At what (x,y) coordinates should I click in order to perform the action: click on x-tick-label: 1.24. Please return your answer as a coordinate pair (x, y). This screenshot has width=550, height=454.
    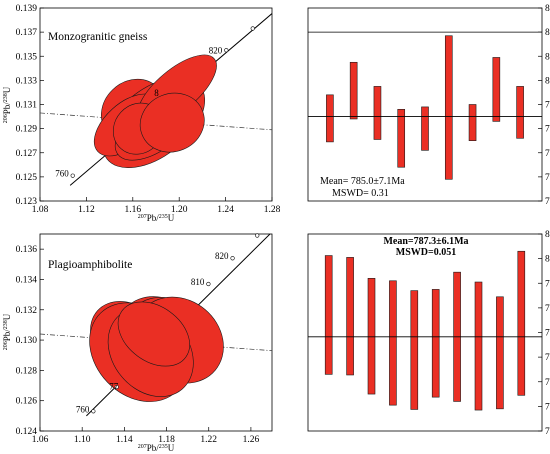
    Looking at the image, I should click on (225, 210).